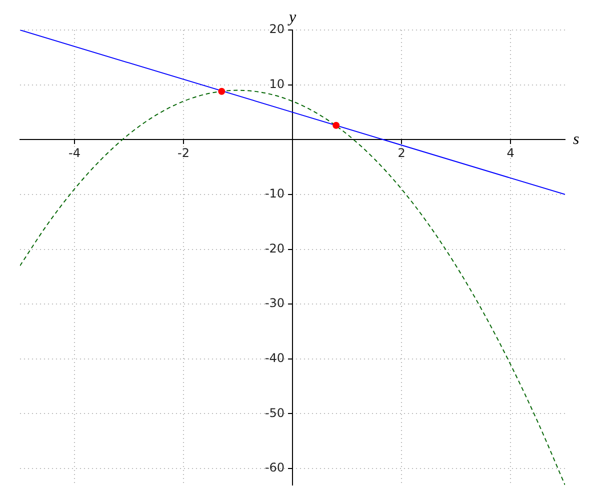 This screenshot has width=600, height=500. Describe the element at coordinates (576, 139) in the screenshot. I see `x-axis-title: s` at that location.